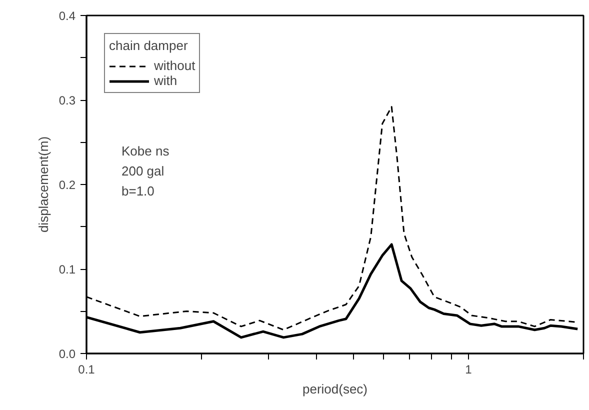 This screenshot has width=589, height=410. What do you see at coordinates (138, 191) in the screenshot?
I see `annotation: b=1.0` at bounding box center [138, 191].